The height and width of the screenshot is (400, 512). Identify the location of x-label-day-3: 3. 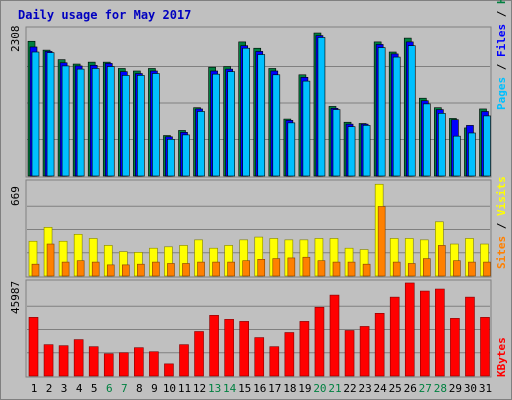
(64, 388).